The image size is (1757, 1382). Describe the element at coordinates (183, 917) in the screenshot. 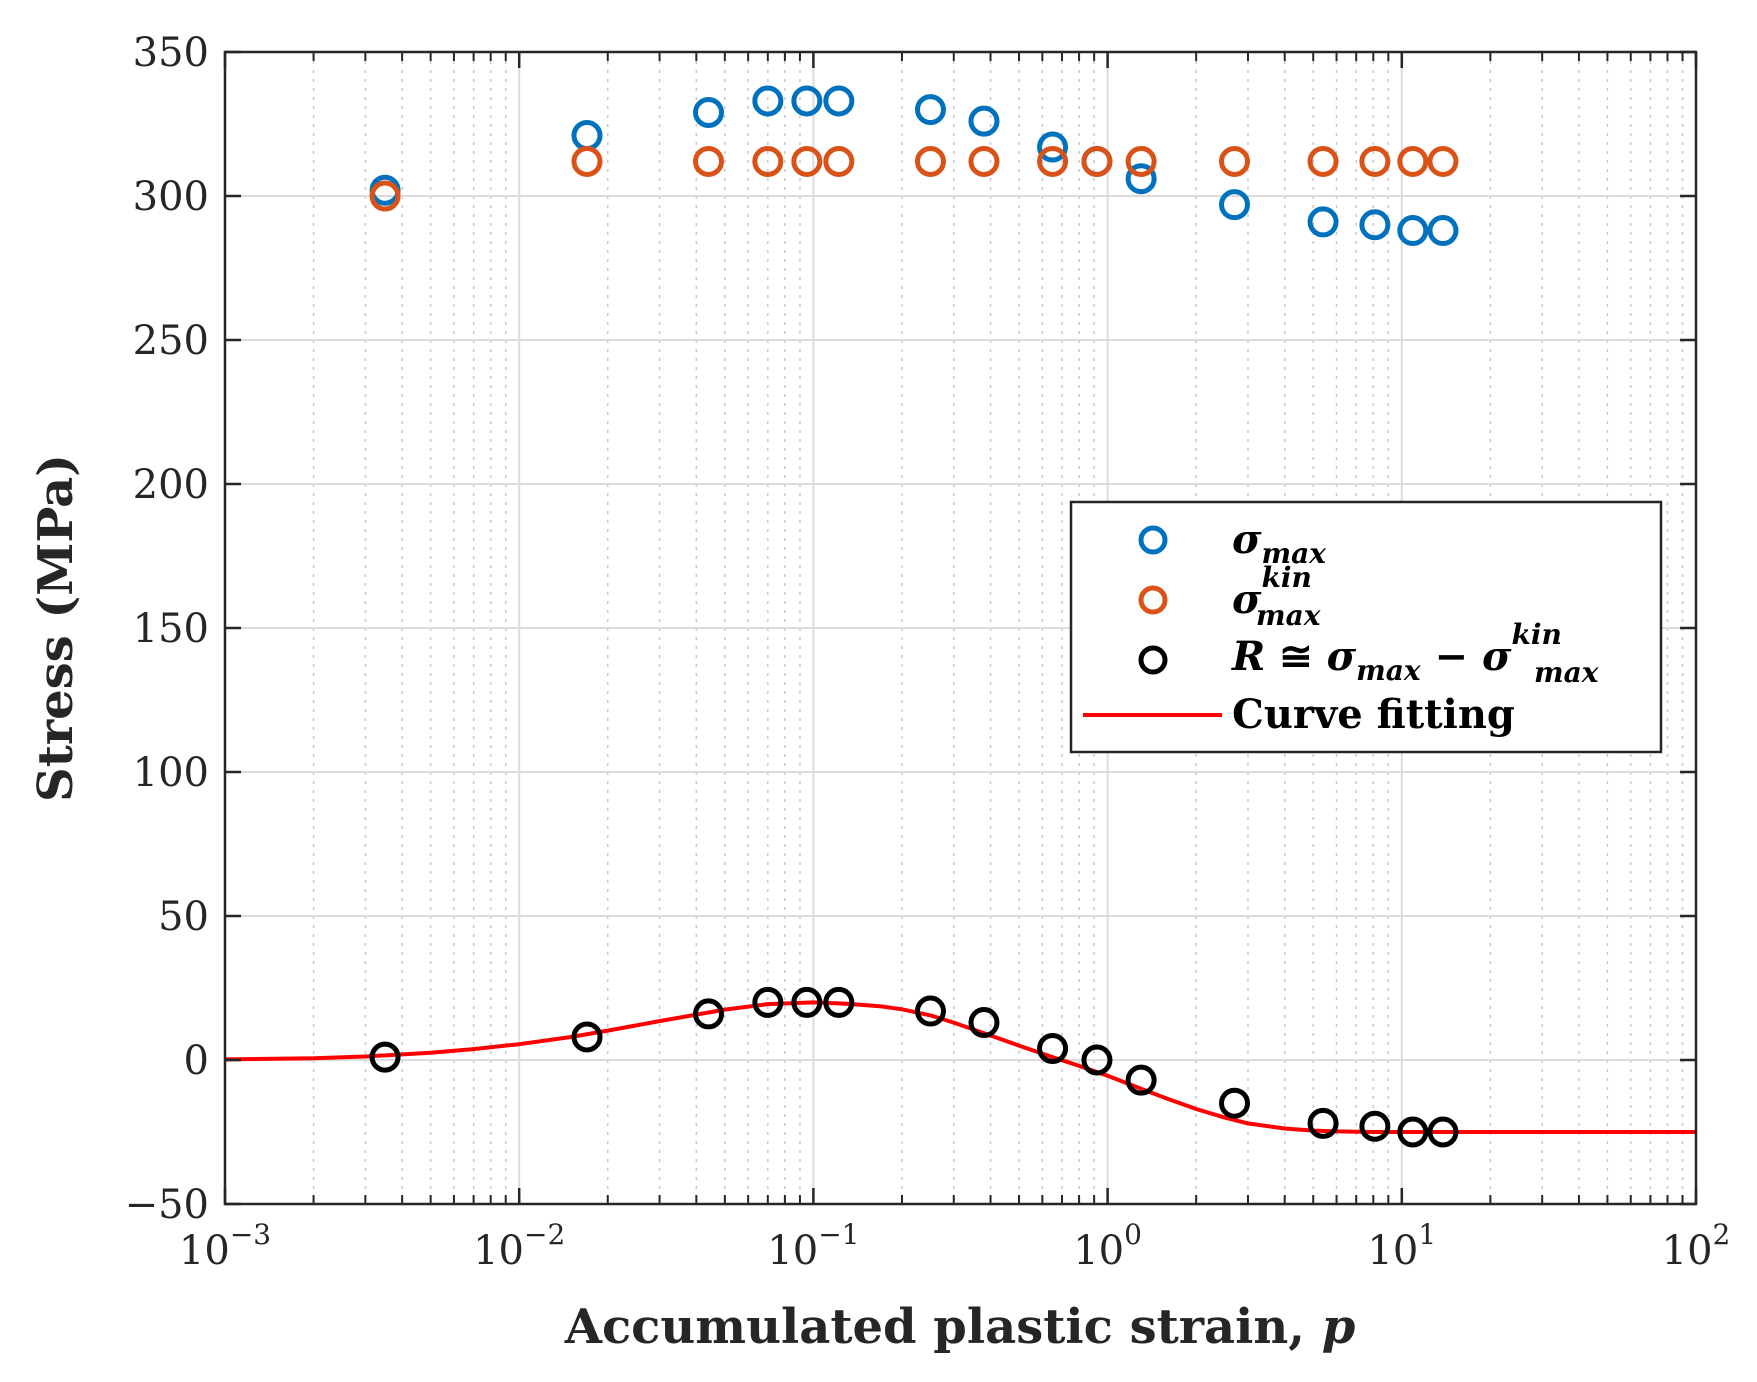

I see `y-tick-label: 50` at that location.